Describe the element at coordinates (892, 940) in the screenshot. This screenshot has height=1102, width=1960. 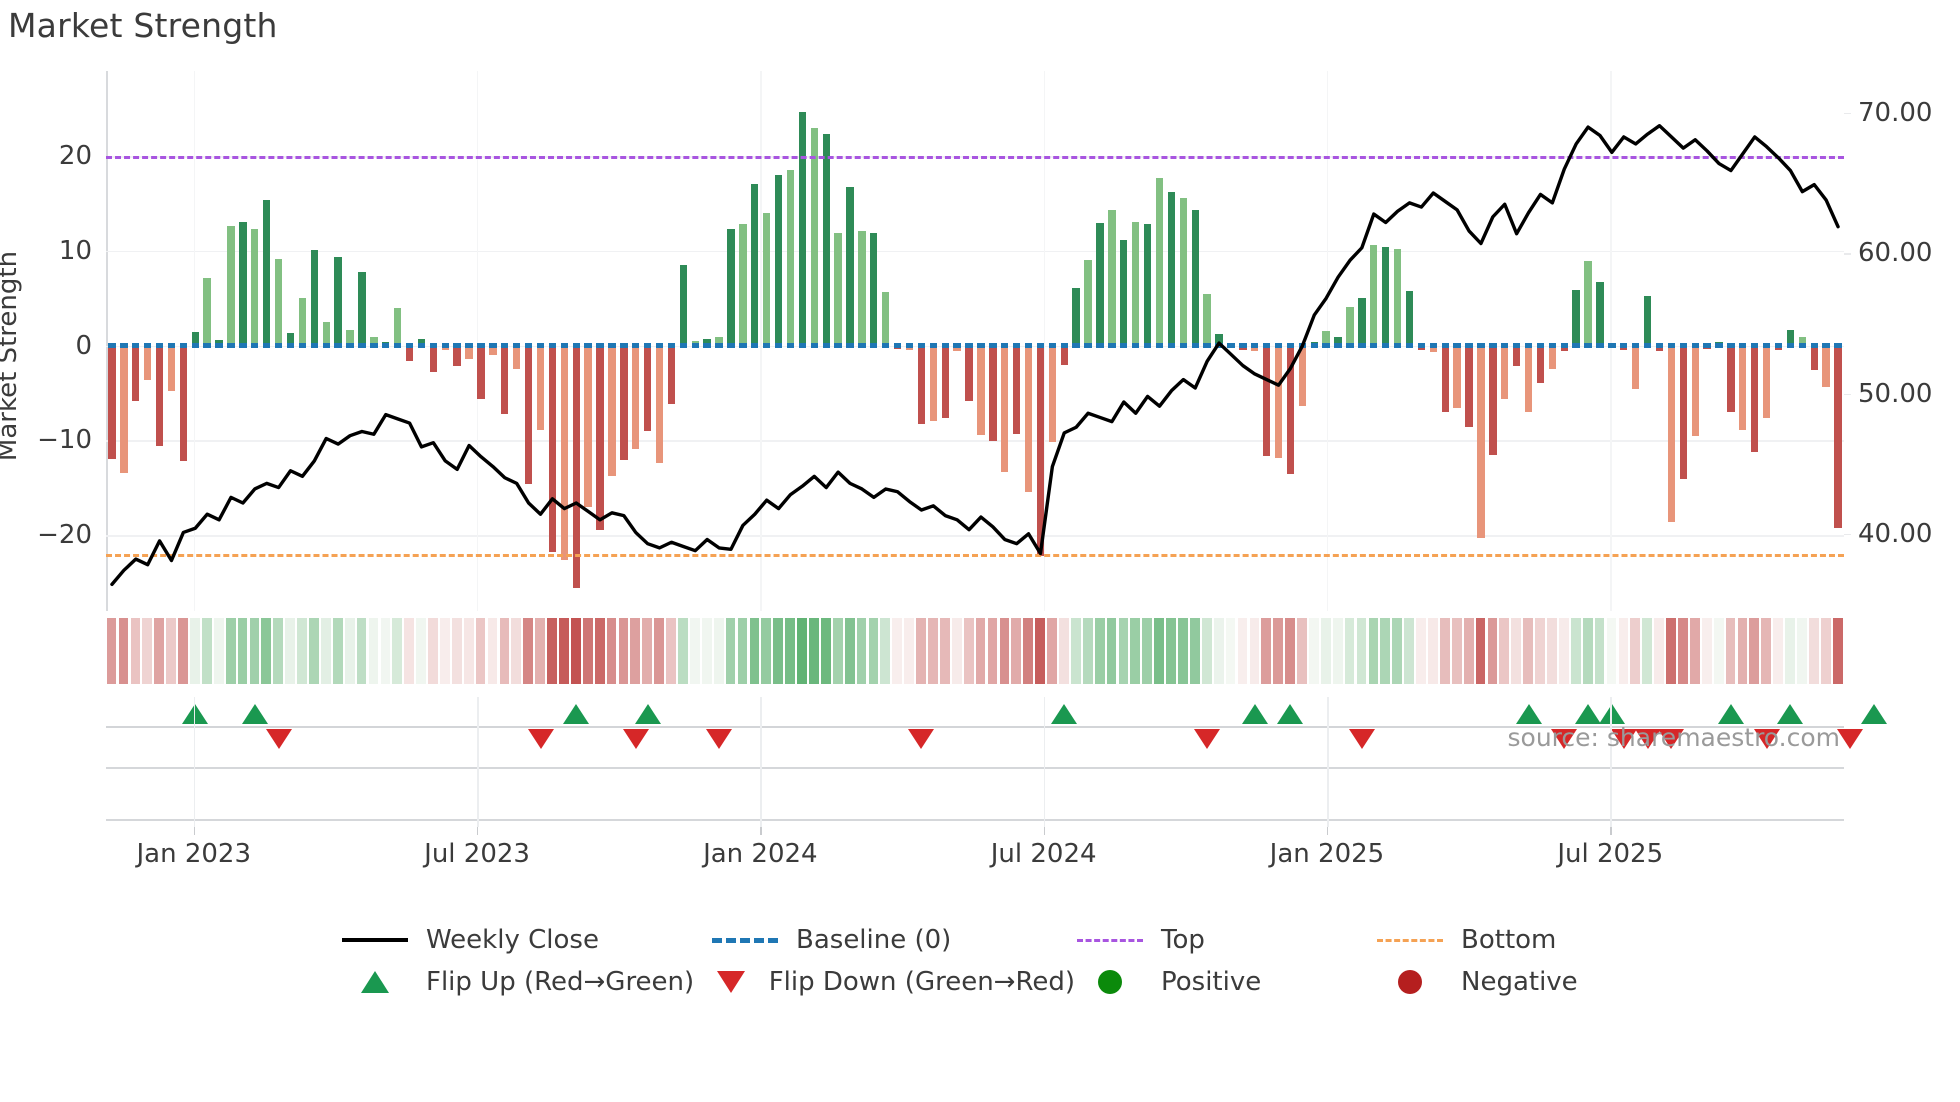
I see `legend-item: Baseline (0)` at that location.